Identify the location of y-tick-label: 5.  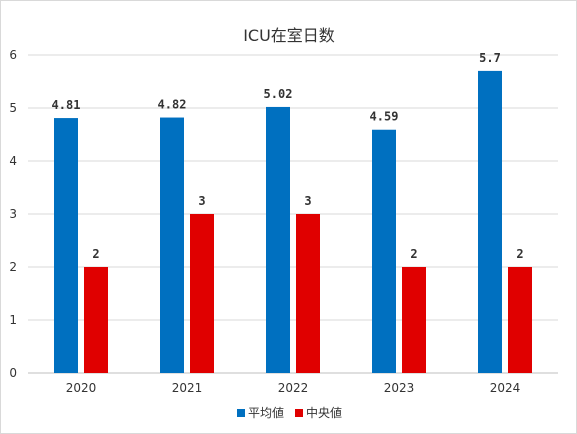
(13, 108).